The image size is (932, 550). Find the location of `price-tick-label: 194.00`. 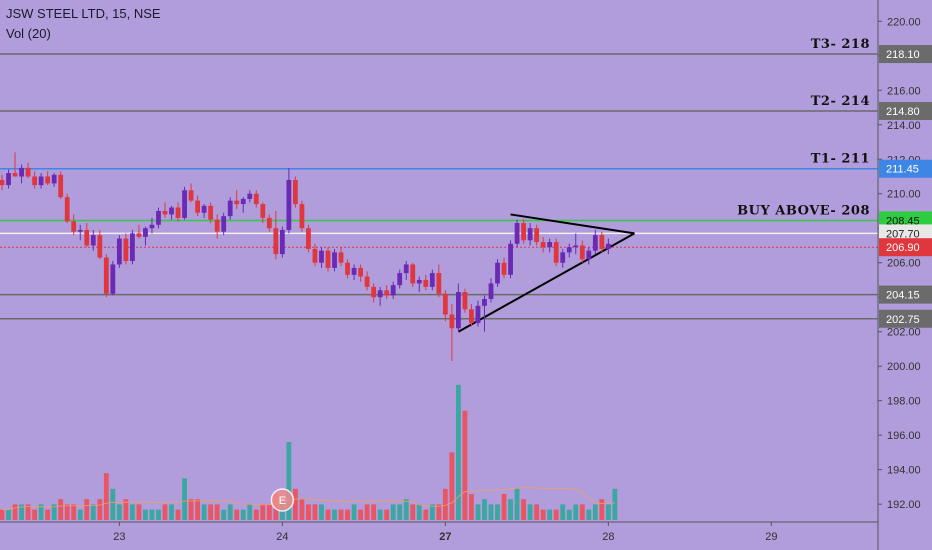

price-tick-label: 194.00 is located at coordinates (904, 471).